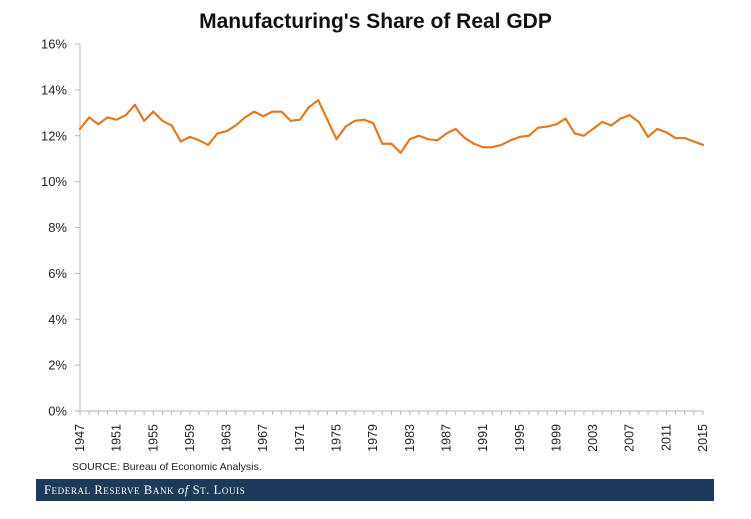 Image resolution: width=751 pixels, height=519 pixels. I want to click on x-tick-label: 1967, so click(263, 438).